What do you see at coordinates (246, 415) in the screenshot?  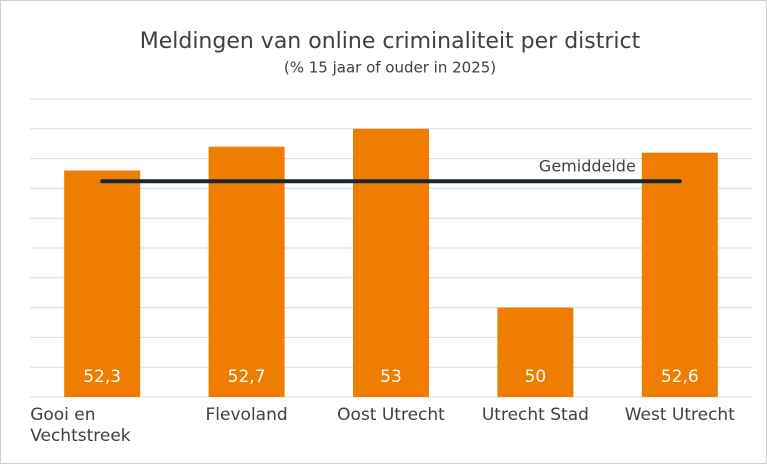 I see `x-tick-label: Flevoland` at bounding box center [246, 415].